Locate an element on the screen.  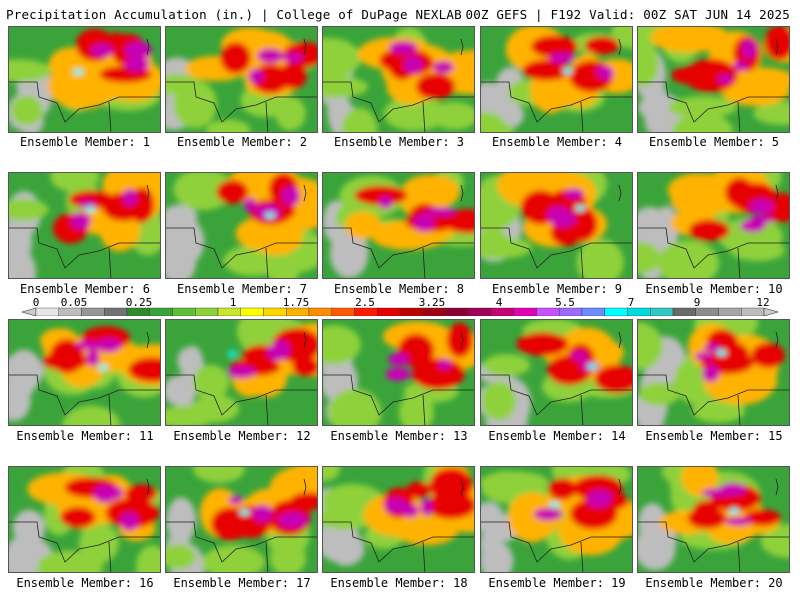
ensemble-member-label: Ensemble Member: 15 is located at coordinates (714, 436).